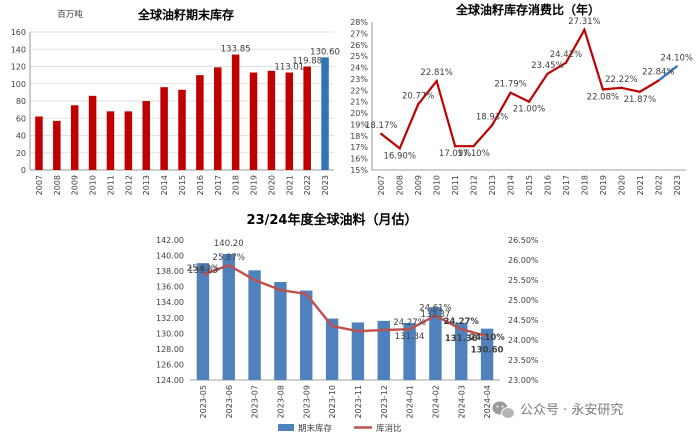 Image resolution: width=698 pixels, height=437 pixels. I want to click on chart3-ytick-left: 140.00, so click(170, 256).